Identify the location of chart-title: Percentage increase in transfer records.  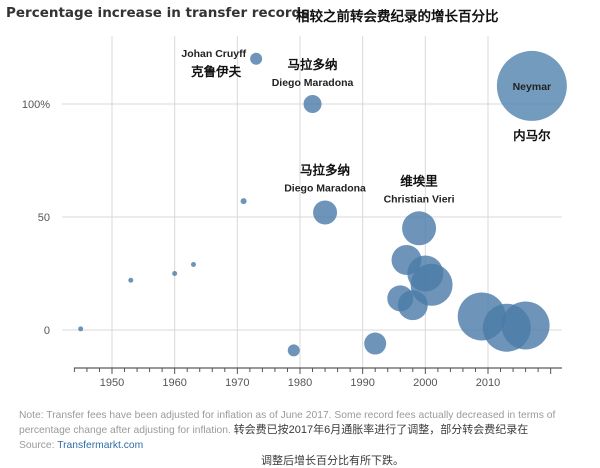
(158, 13).